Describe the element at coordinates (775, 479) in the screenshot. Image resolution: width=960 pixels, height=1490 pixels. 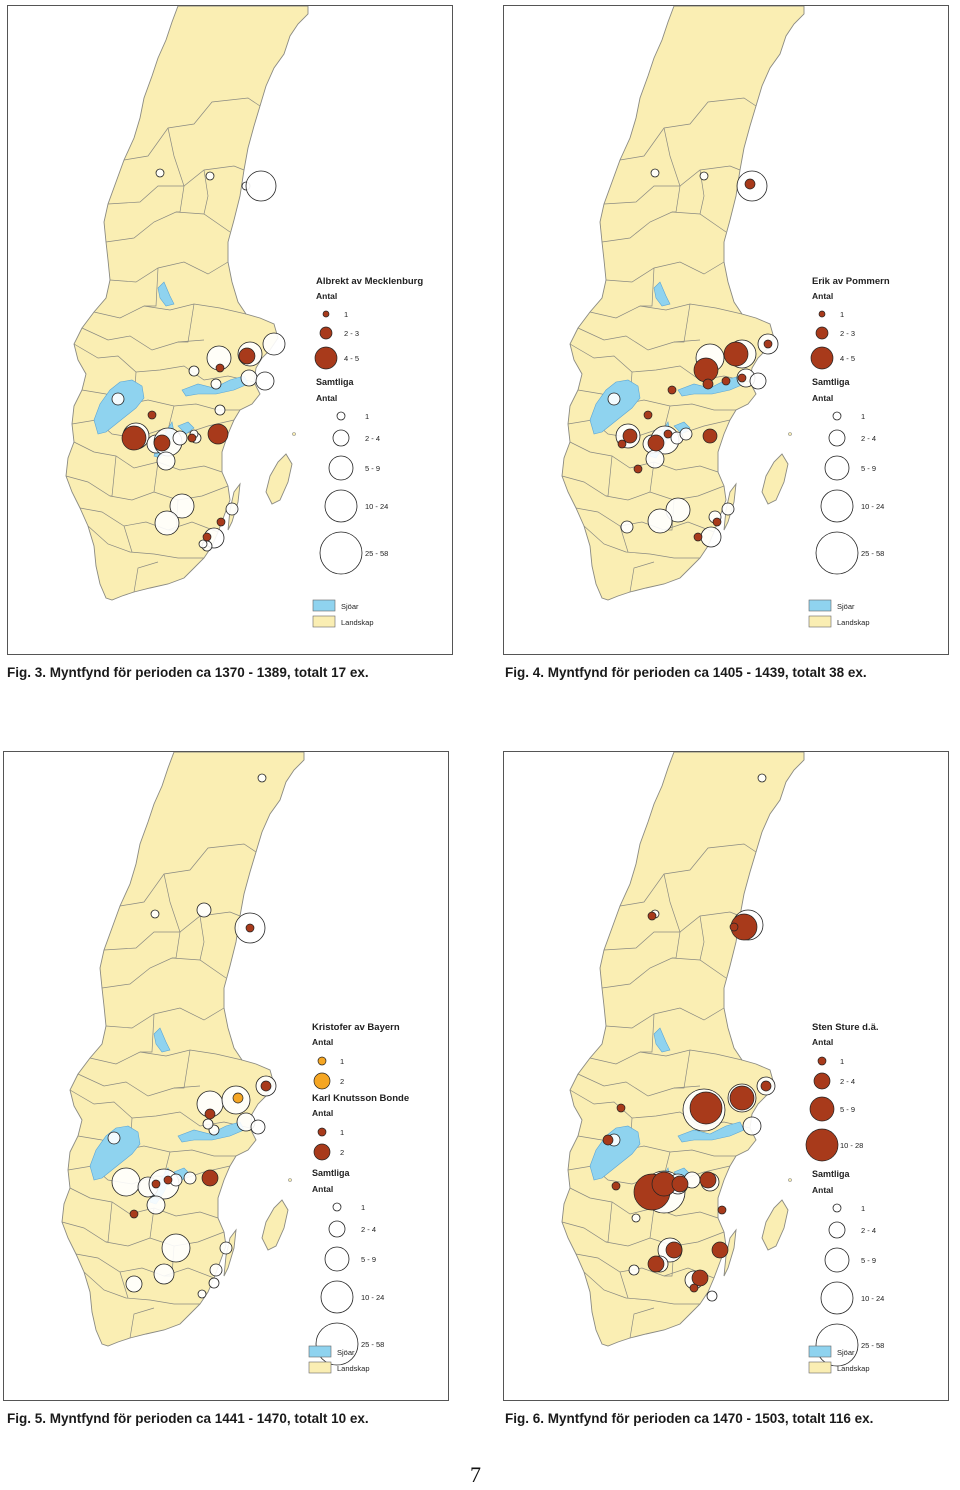
I see `gotland-island` at that location.